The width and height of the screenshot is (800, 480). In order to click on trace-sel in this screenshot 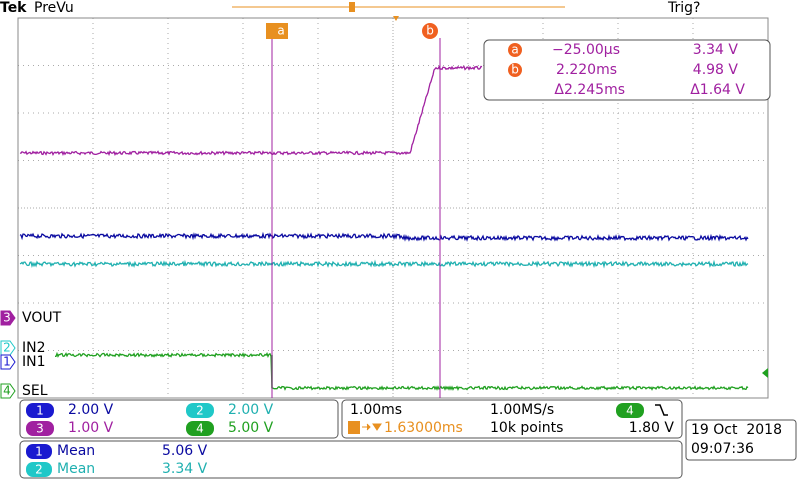, I will do `click(402, 371)`.